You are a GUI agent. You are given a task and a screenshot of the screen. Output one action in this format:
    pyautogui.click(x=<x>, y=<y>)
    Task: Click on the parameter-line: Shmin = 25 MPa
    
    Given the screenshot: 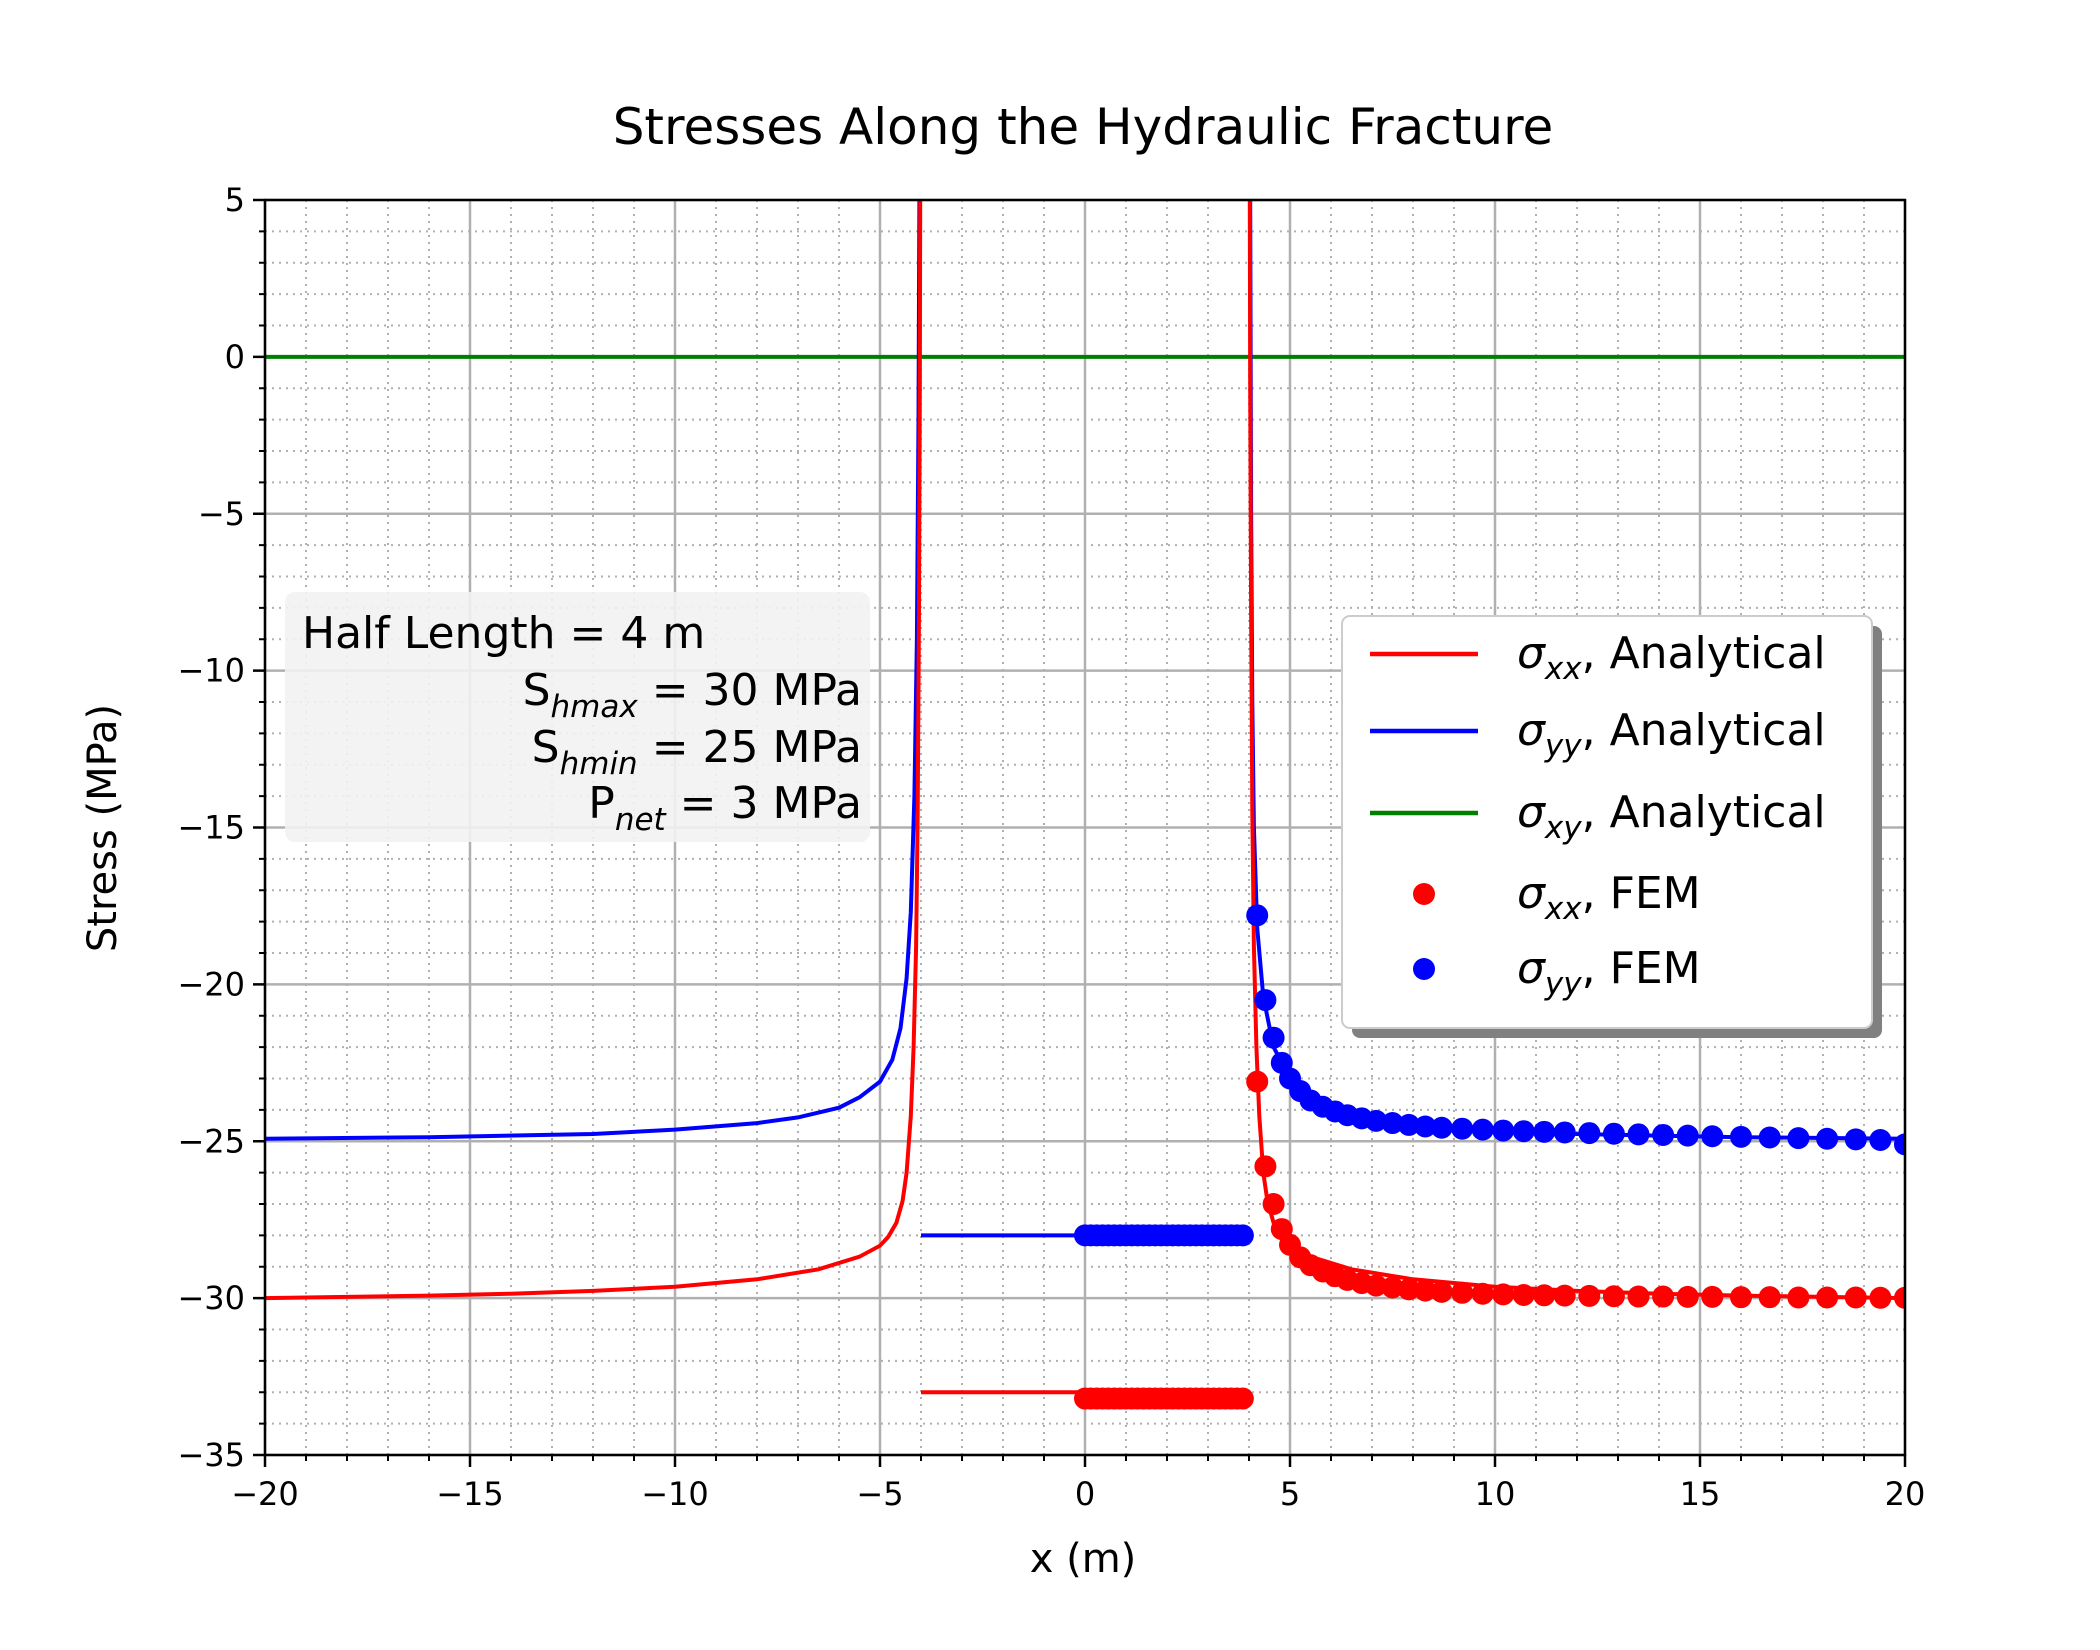 What is the action you would take?
    pyautogui.click(x=697, y=752)
    